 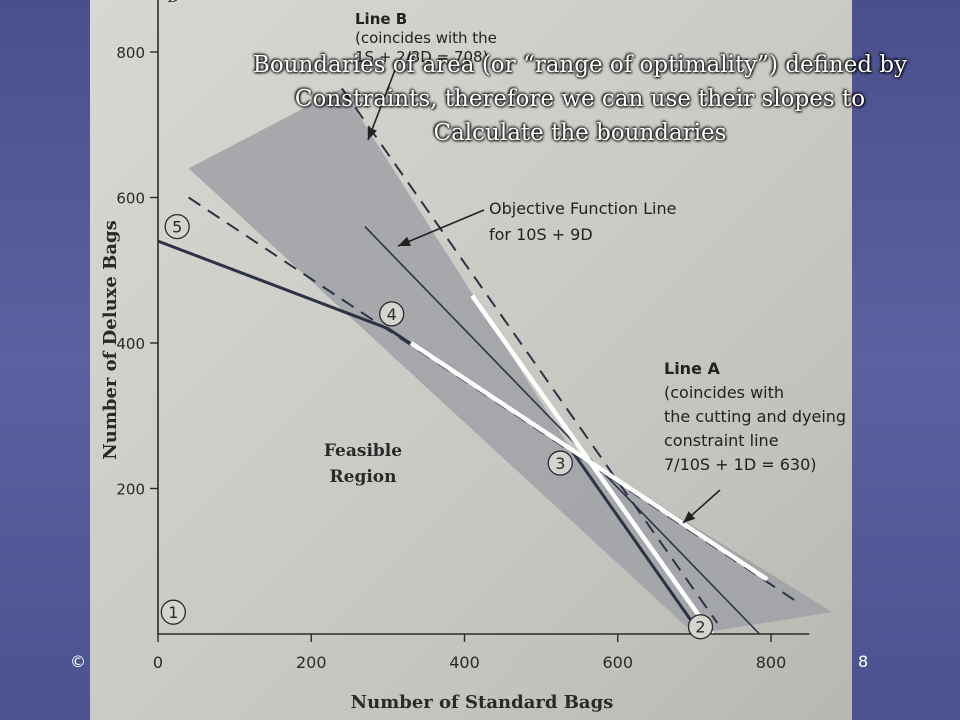 What do you see at coordinates (130, 490) in the screenshot?
I see `y-tick-label: 200` at bounding box center [130, 490].